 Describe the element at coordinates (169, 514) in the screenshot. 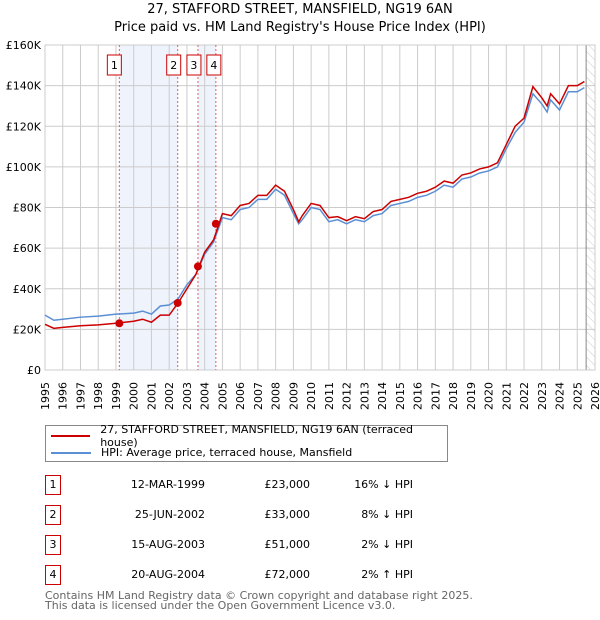

I see `sale-date: 25-JUN-2002` at that location.